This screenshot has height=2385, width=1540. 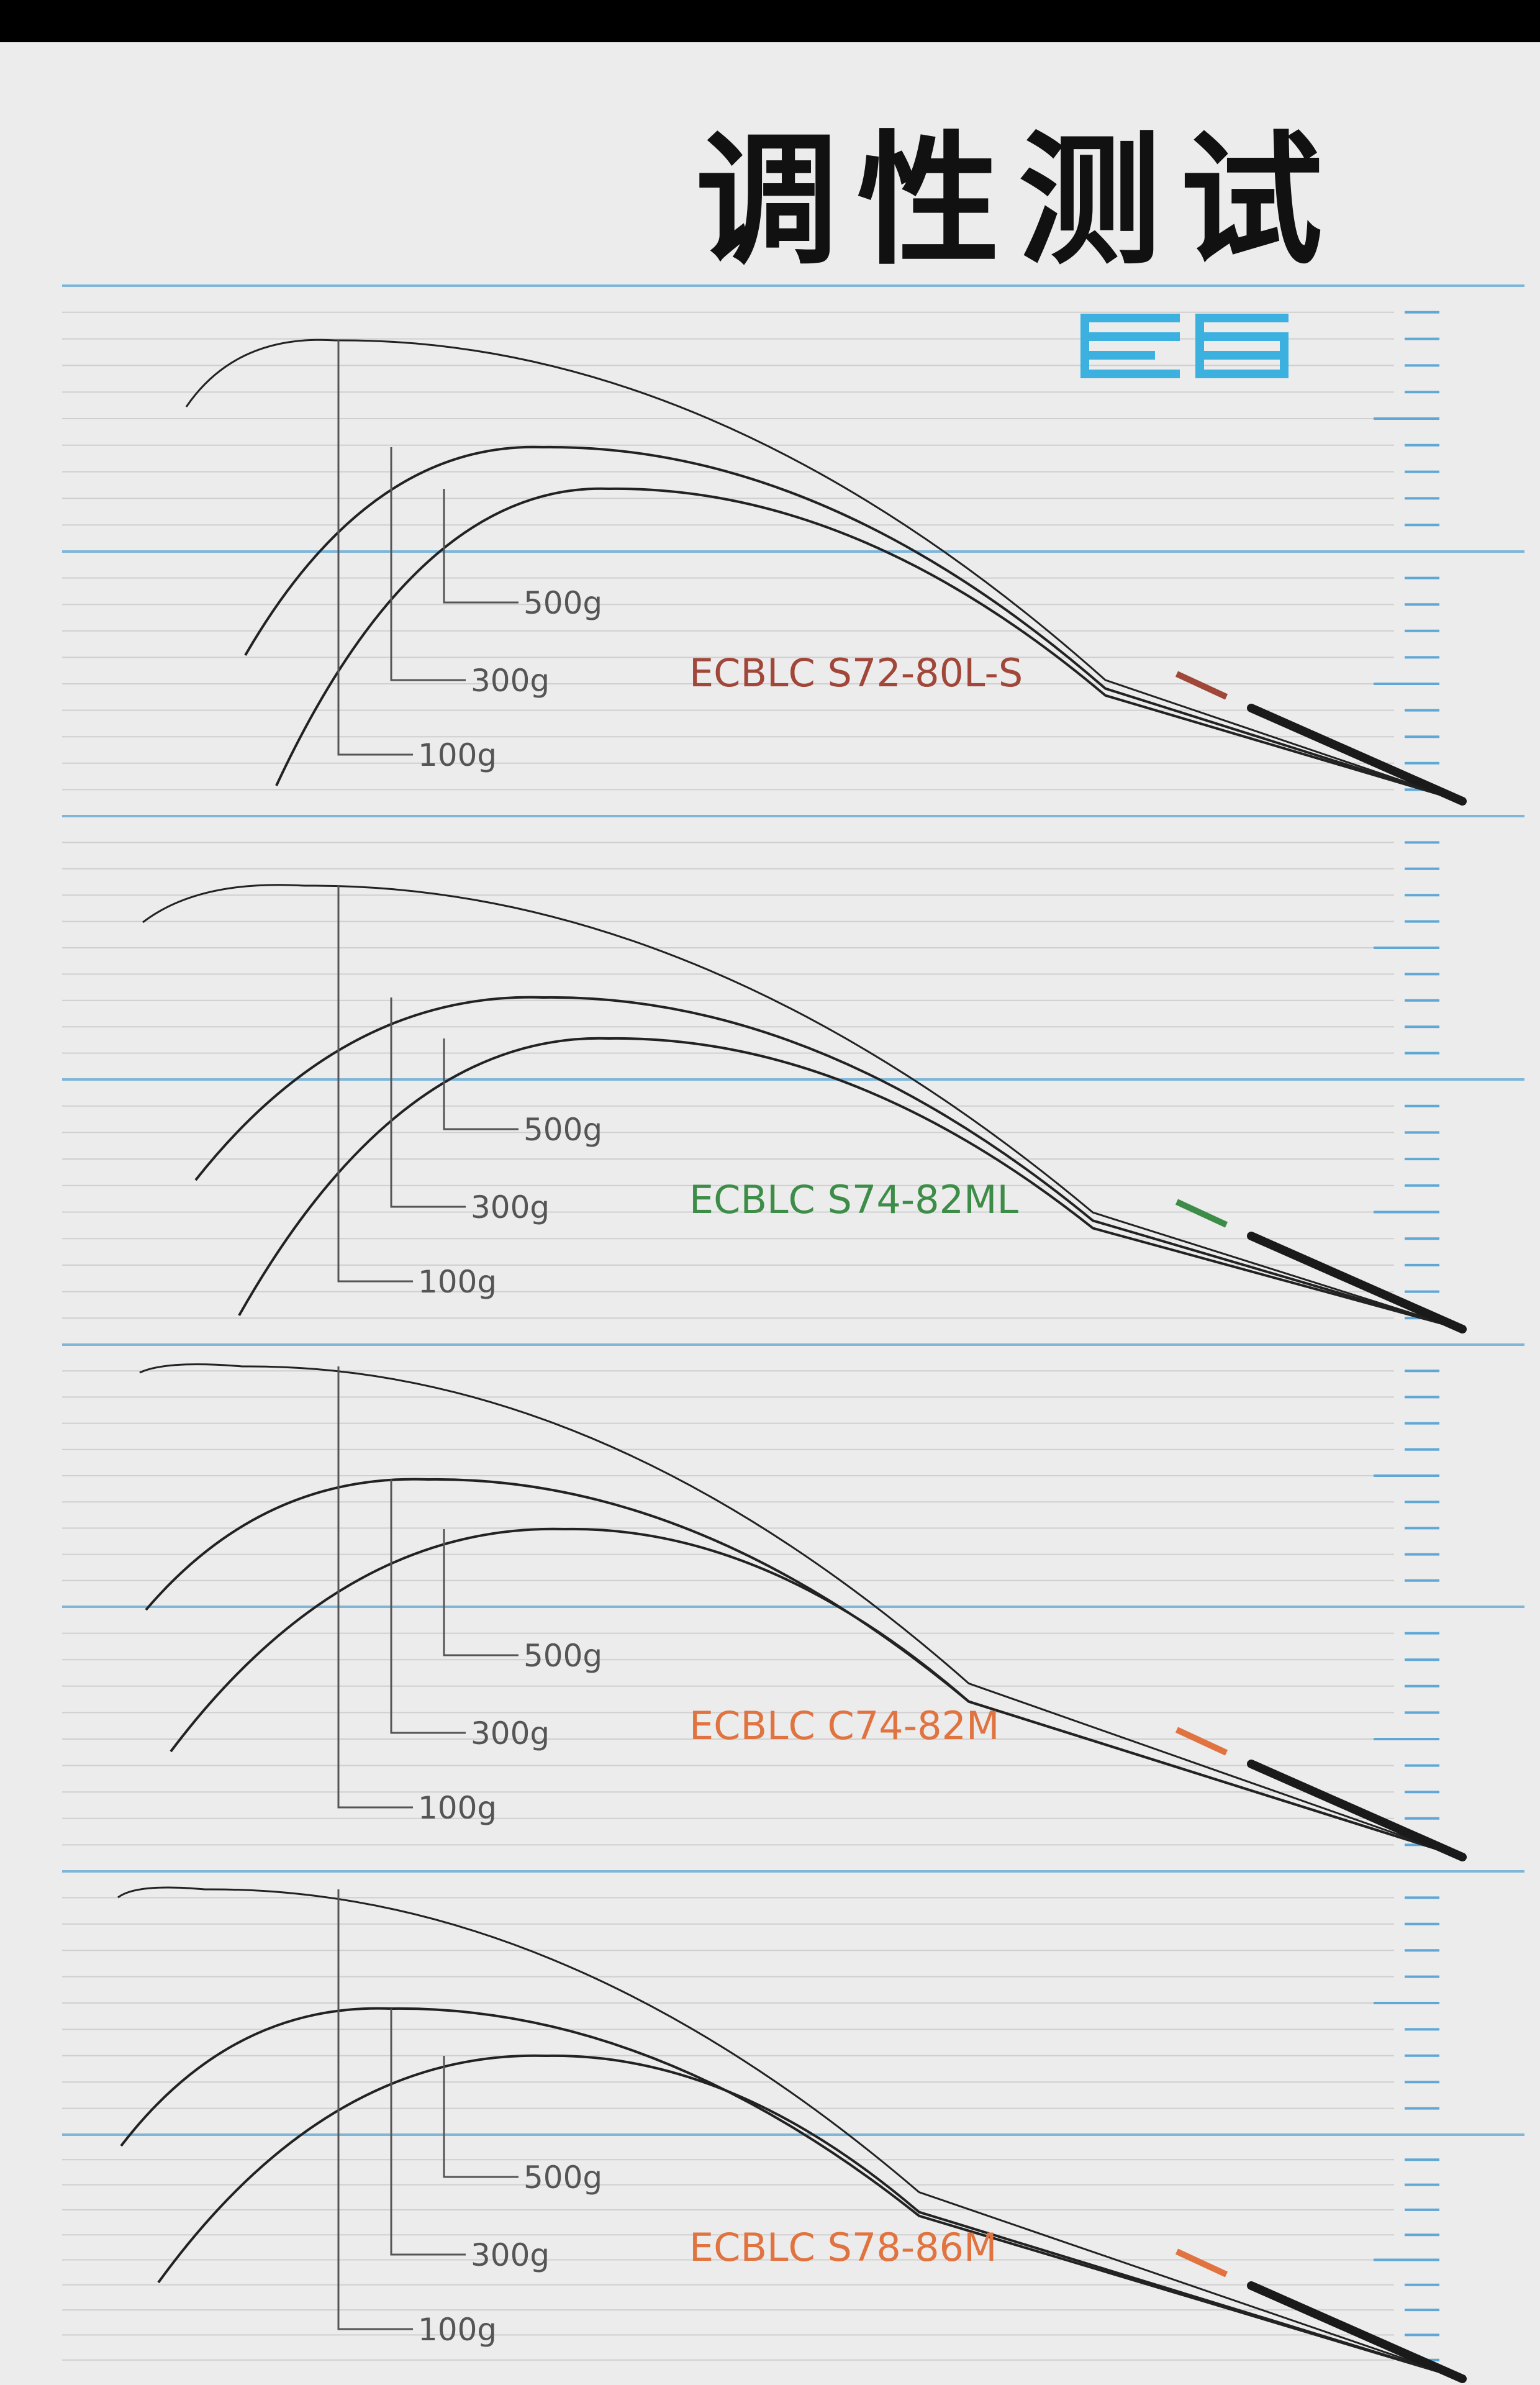 I want to click on brand-logo-icon, so click(x=1184, y=346).